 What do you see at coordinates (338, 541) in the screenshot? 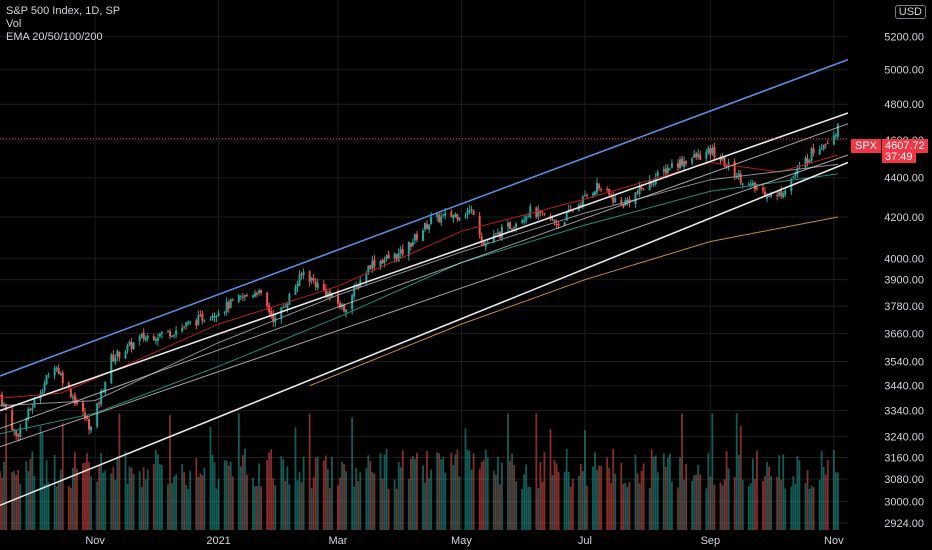
I see `time-axis-label: Mar` at bounding box center [338, 541].